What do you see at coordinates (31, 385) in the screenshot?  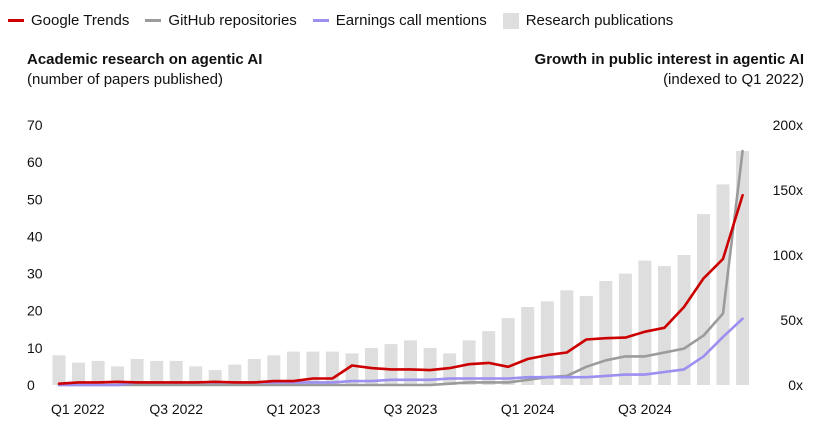 I see `left-axis-tick-label: 0` at bounding box center [31, 385].